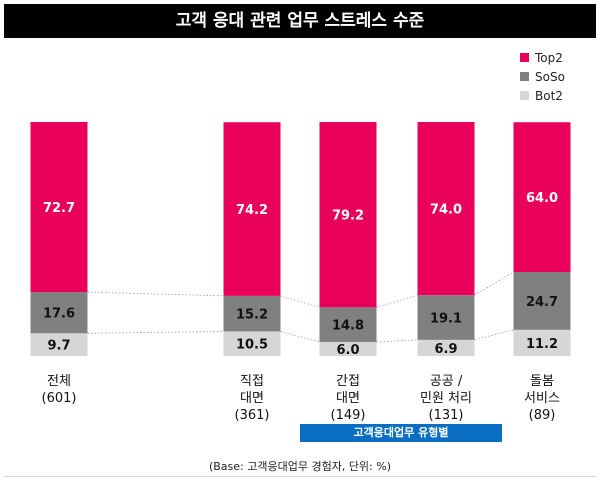 The width and height of the screenshot is (600, 483). I want to click on legend-item-soso: SoSo, so click(542, 76).